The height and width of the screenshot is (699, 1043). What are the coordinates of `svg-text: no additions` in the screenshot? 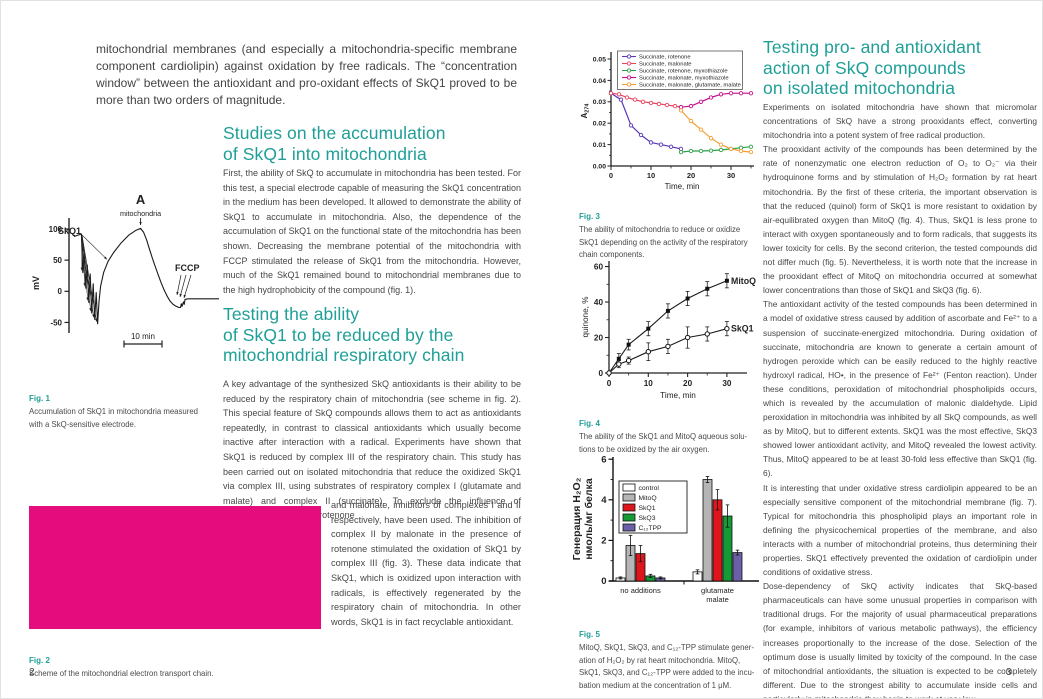 It's located at (640, 590).